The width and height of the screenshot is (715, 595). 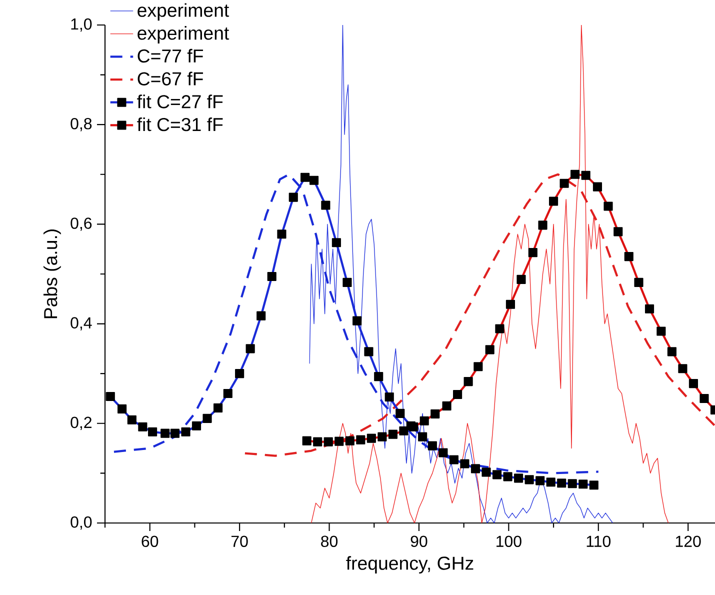 What do you see at coordinates (410, 565) in the screenshot?
I see `x-axis-title: frequency, GHz` at bounding box center [410, 565].